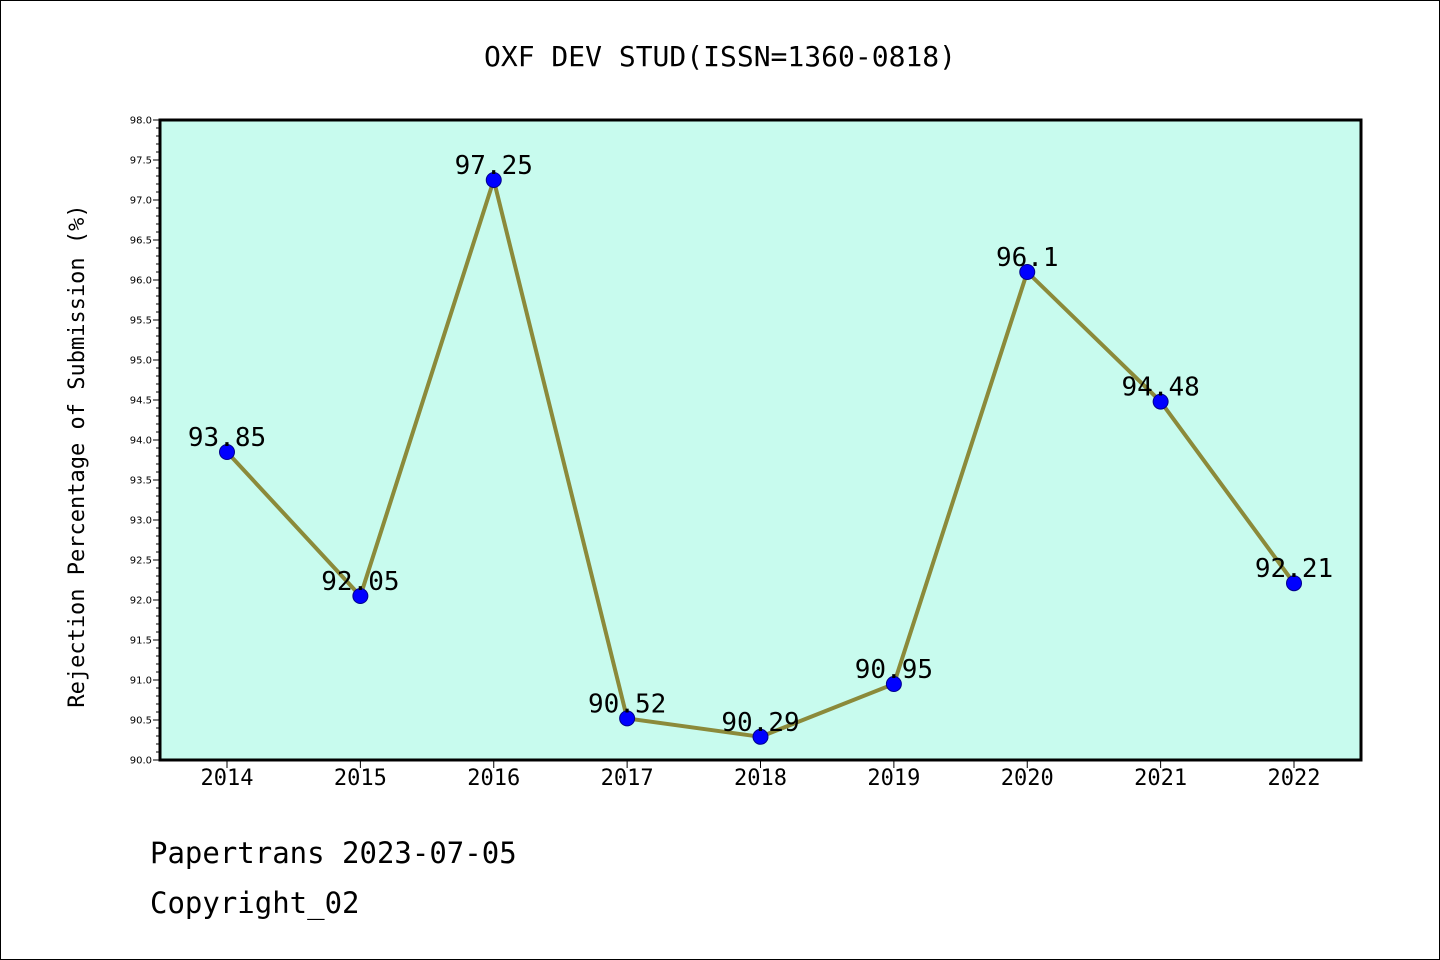 Image resolution: width=1440 pixels, height=960 pixels. I want to click on y-tick-label: 92.5, so click(141, 561).